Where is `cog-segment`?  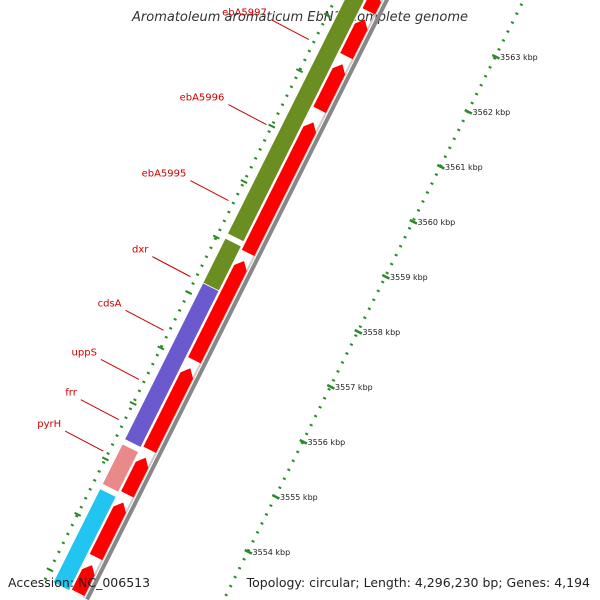
cog-segment is located at coordinates (120, 468).